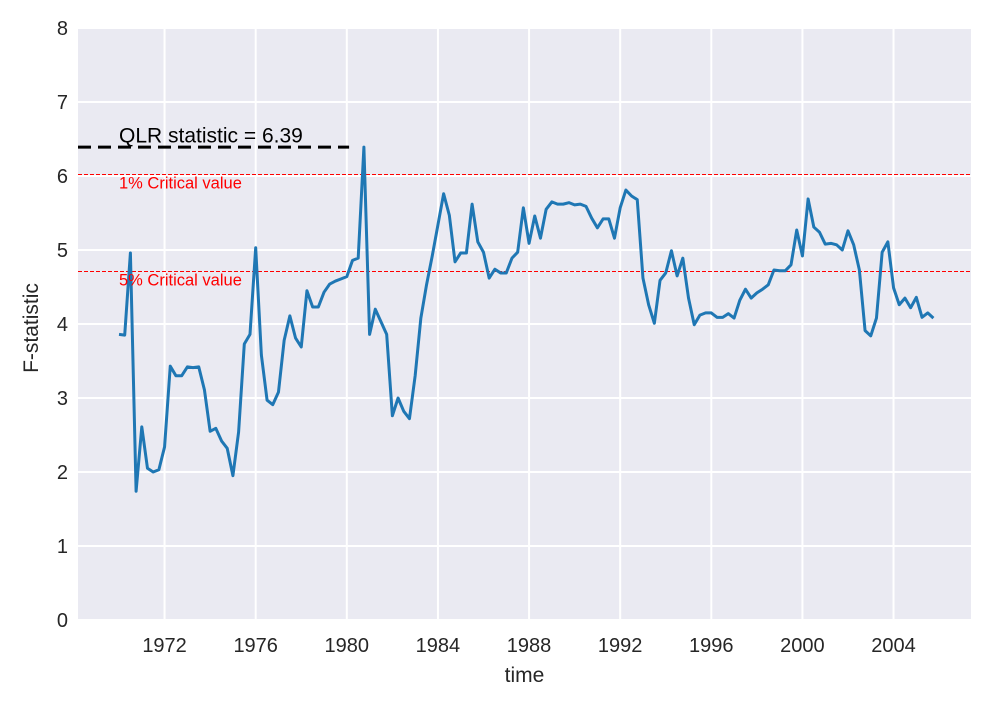  What do you see at coordinates (62, 29) in the screenshot?
I see `y-tick-label: 8` at bounding box center [62, 29].